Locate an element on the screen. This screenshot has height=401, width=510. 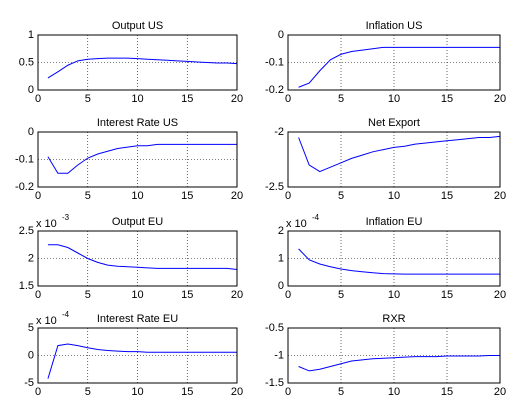
y-tick-label: -1 is located at coordinates (279, 355).